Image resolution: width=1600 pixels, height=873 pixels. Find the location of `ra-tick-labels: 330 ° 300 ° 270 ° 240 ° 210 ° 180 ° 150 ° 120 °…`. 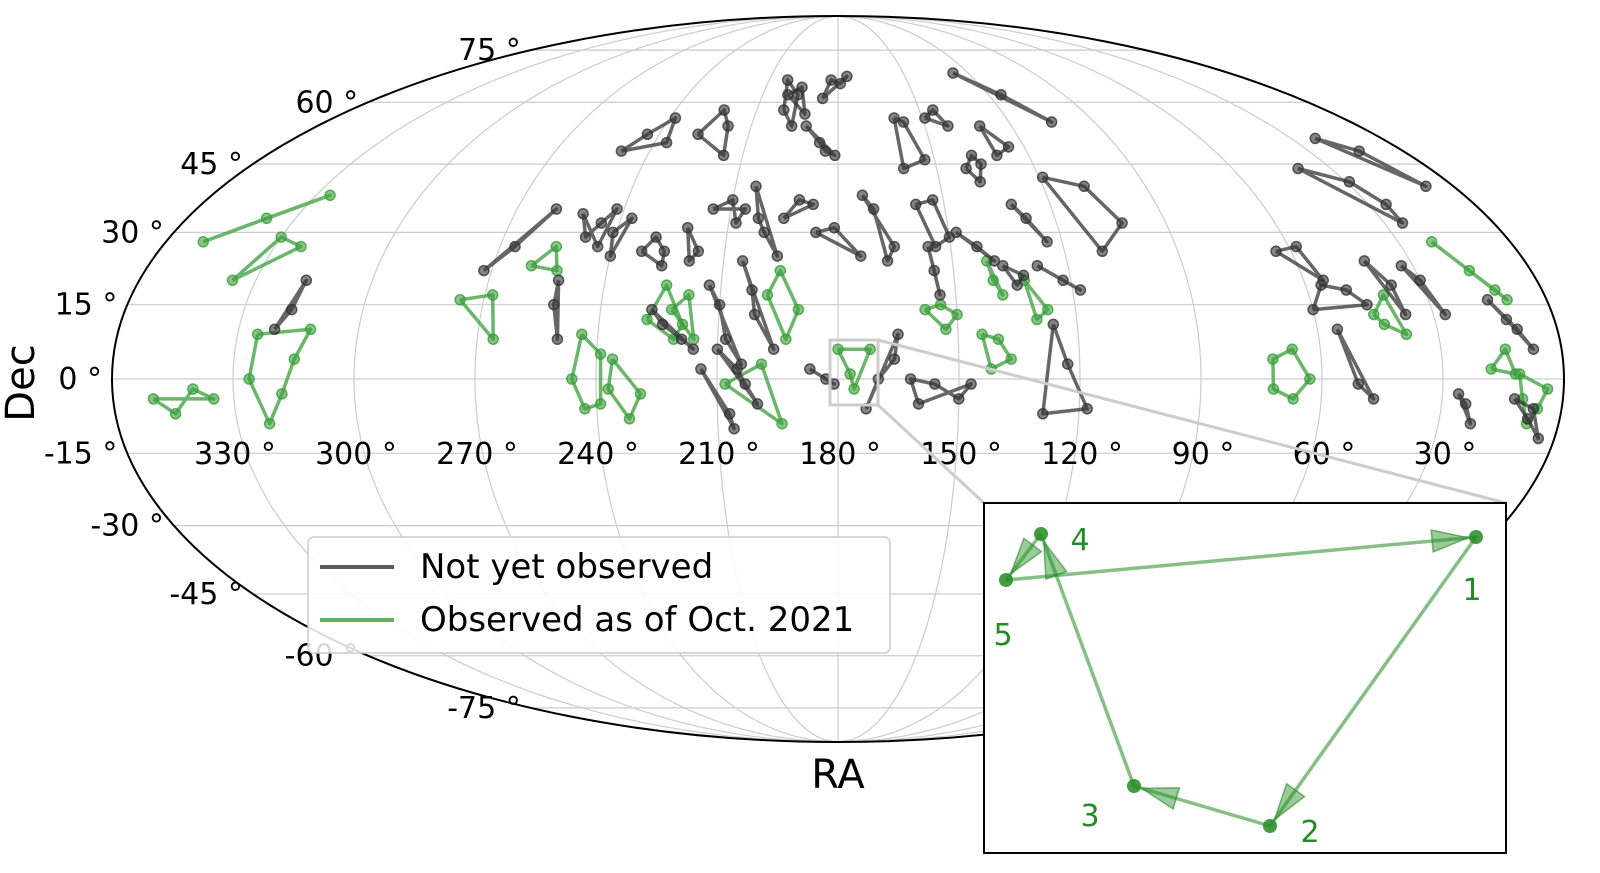

ra-tick-labels: 330 ° 300 ° 270 ° 240 ° 210 ° 180 ° 150 ° 120 °… is located at coordinates (835, 454).